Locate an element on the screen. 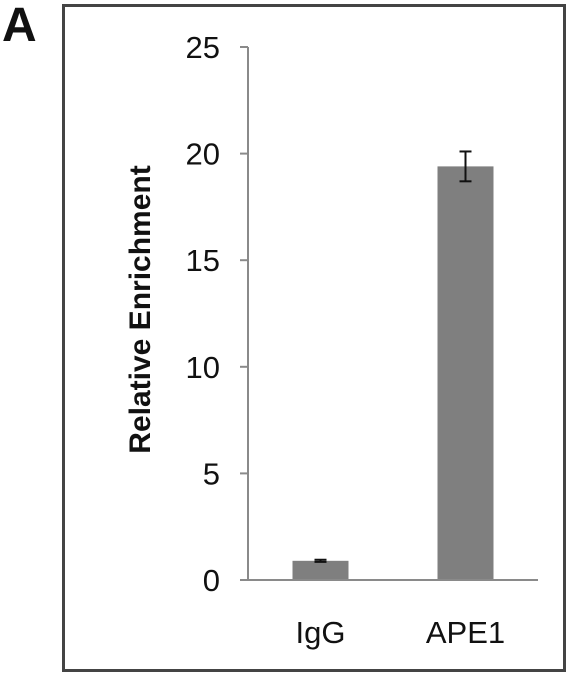  y-tick-label: 15 is located at coordinates (203, 260).